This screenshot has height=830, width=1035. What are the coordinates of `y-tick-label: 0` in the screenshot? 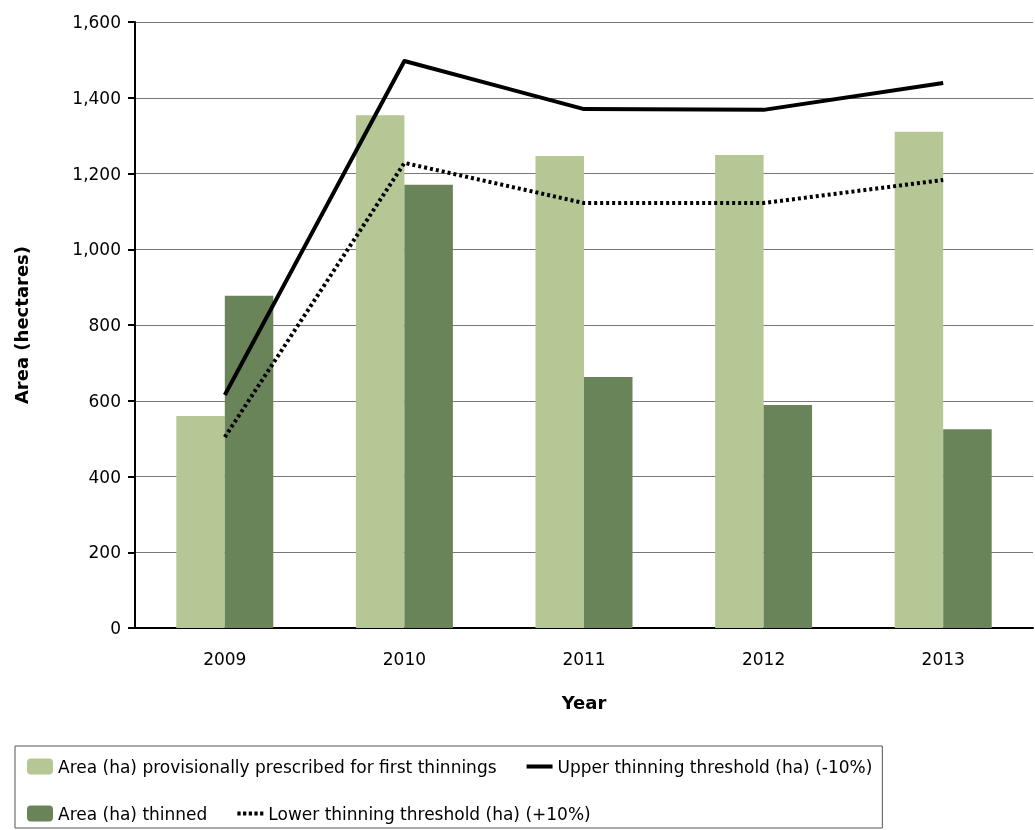 It's located at (115, 628).